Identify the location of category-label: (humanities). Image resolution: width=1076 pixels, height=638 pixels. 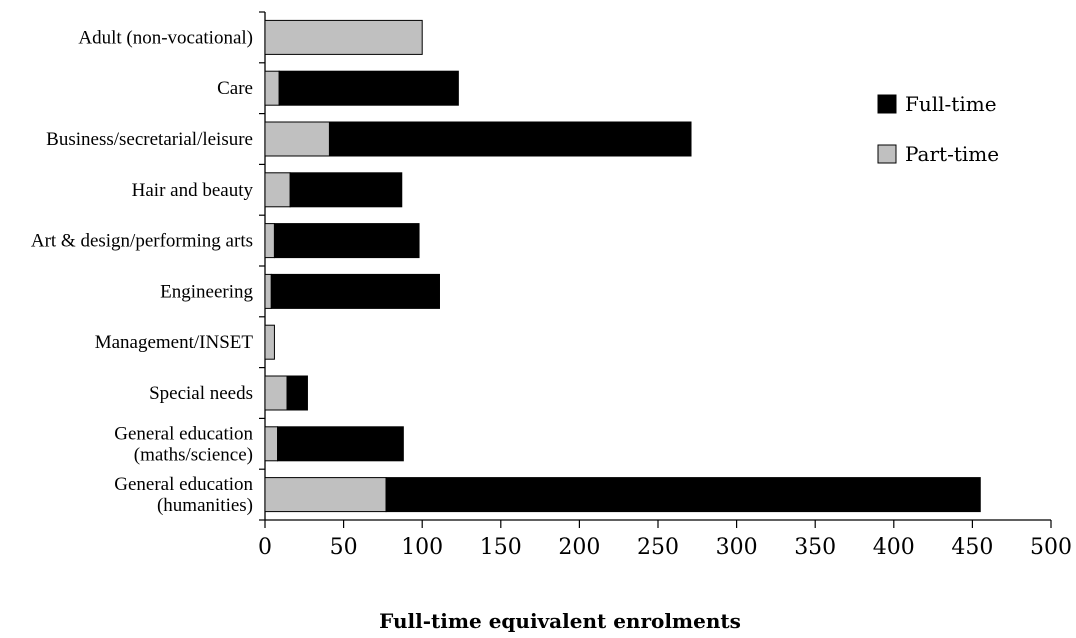
(205, 505).